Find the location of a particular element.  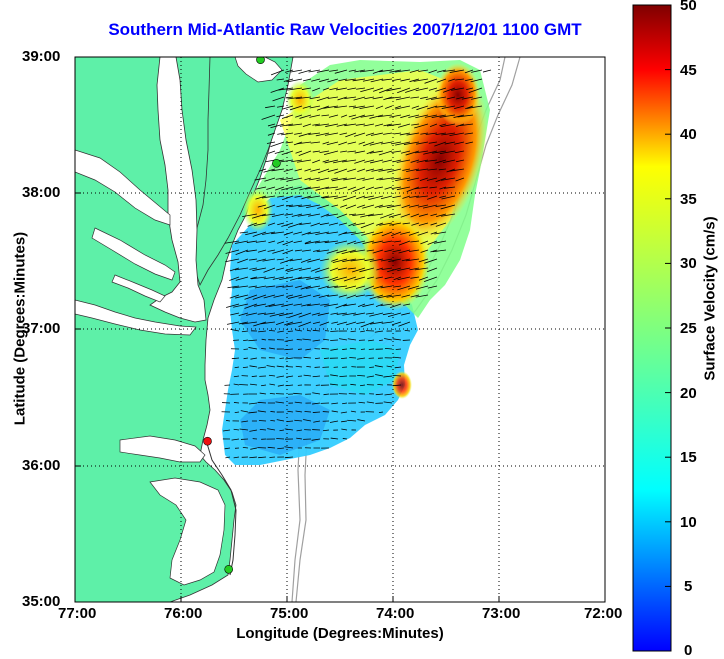

x-tick-label: 72:00 is located at coordinates (603, 613).